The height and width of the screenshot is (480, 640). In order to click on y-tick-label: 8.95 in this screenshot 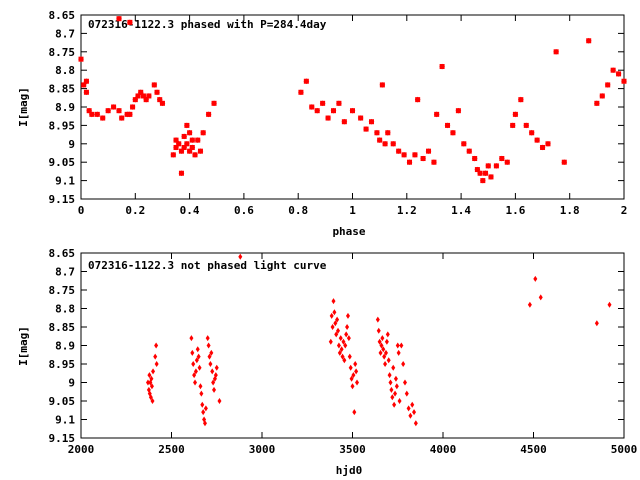, I will do `click(62, 364)`.